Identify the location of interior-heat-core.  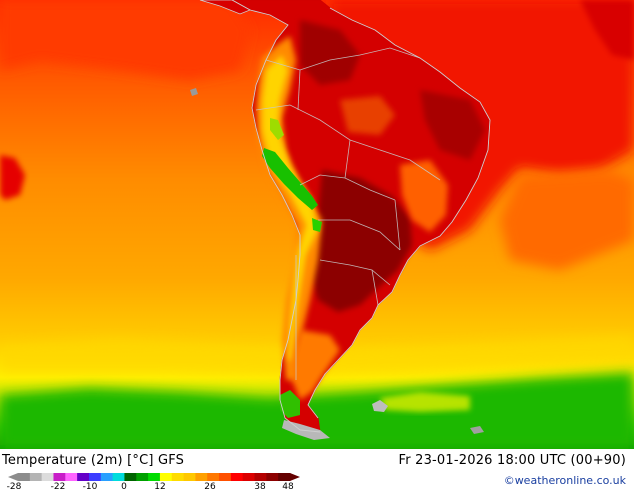
(361, 241).